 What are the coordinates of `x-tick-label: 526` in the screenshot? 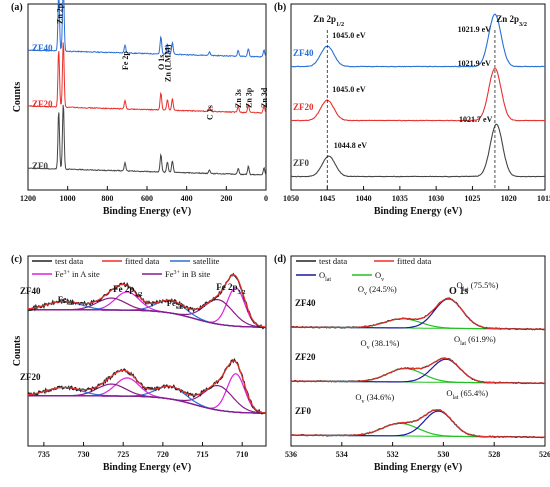 It's located at (544, 454).